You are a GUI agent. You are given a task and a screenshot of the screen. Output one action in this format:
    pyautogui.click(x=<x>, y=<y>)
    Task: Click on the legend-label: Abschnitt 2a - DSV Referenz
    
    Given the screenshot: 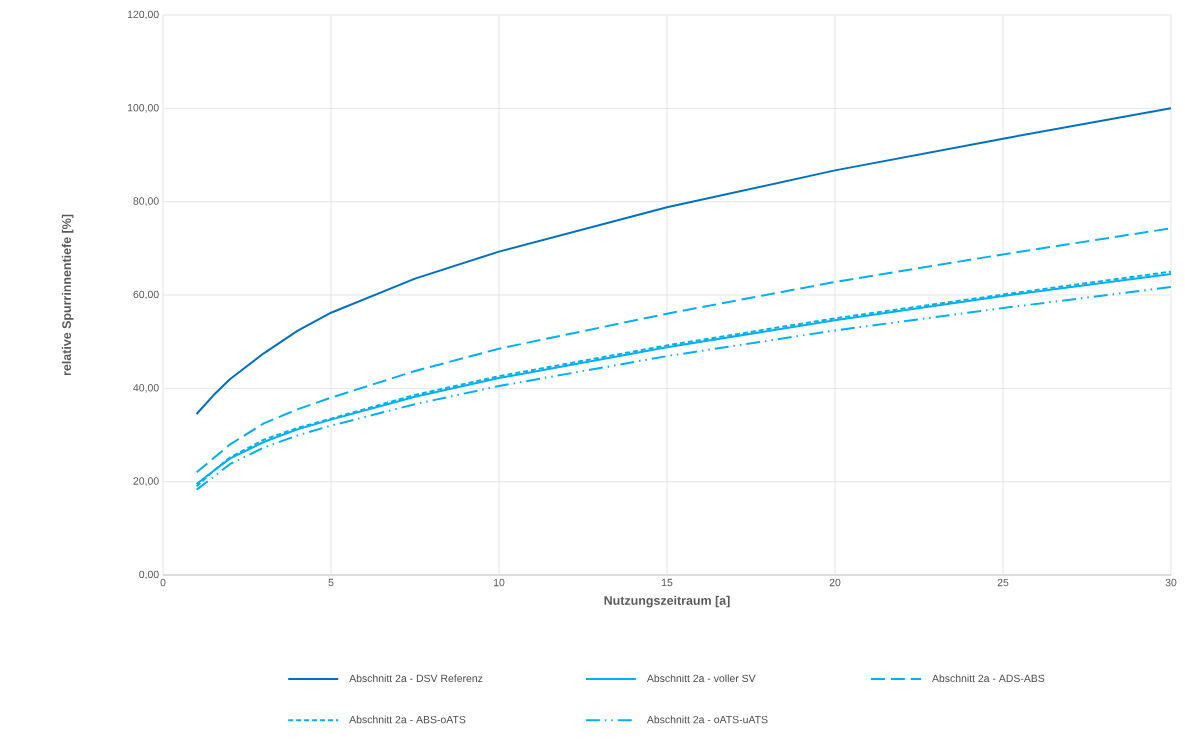 What is the action you would take?
    pyautogui.click(x=416, y=678)
    